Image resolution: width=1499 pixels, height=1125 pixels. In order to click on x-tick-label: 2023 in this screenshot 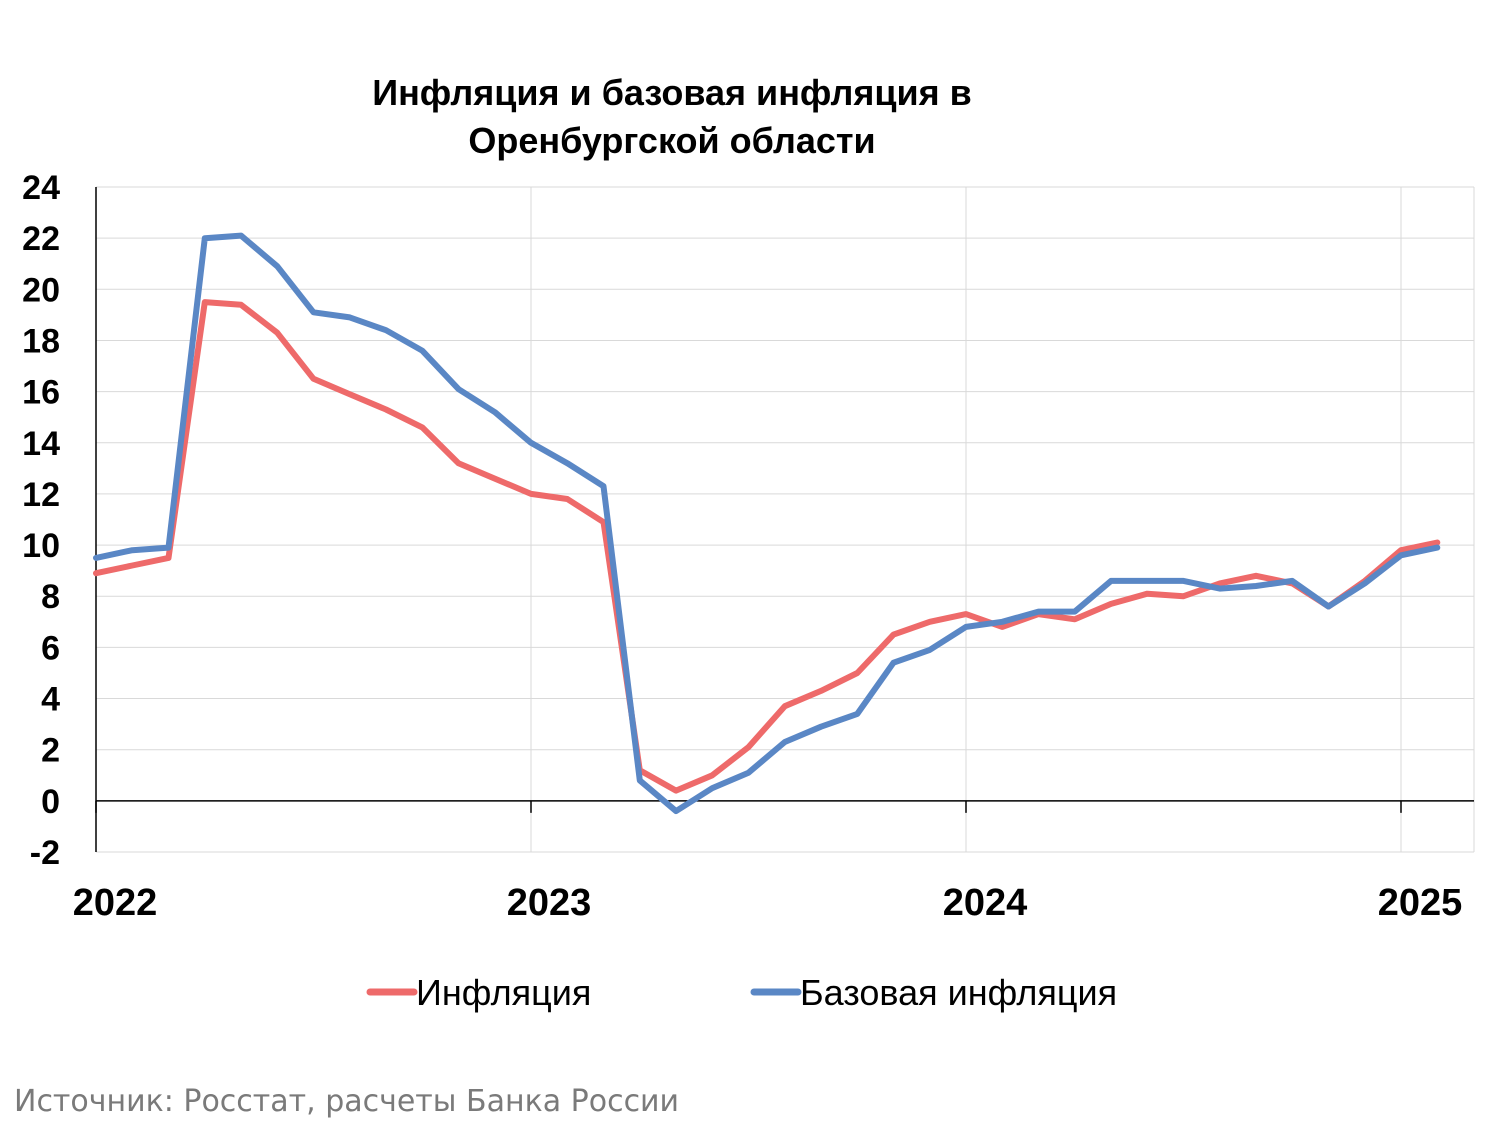, I will do `click(549, 903)`.